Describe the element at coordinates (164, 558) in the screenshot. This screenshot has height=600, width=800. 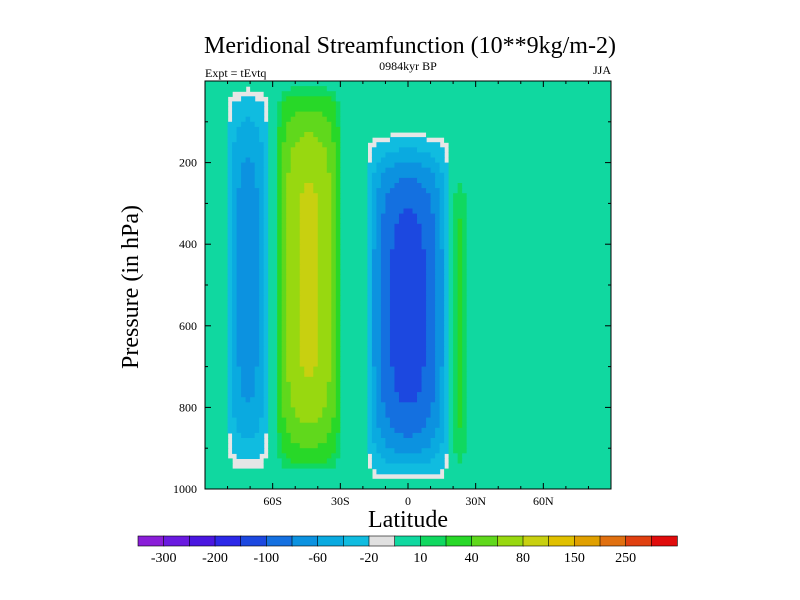
I see `colorbar-label: -300` at that location.